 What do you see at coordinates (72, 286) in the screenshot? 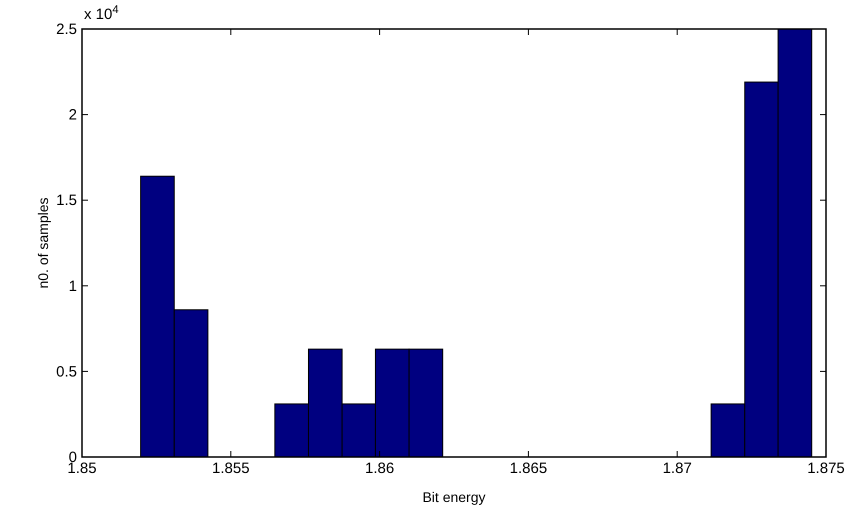
I see `y-tick-label: 1` at bounding box center [72, 286].